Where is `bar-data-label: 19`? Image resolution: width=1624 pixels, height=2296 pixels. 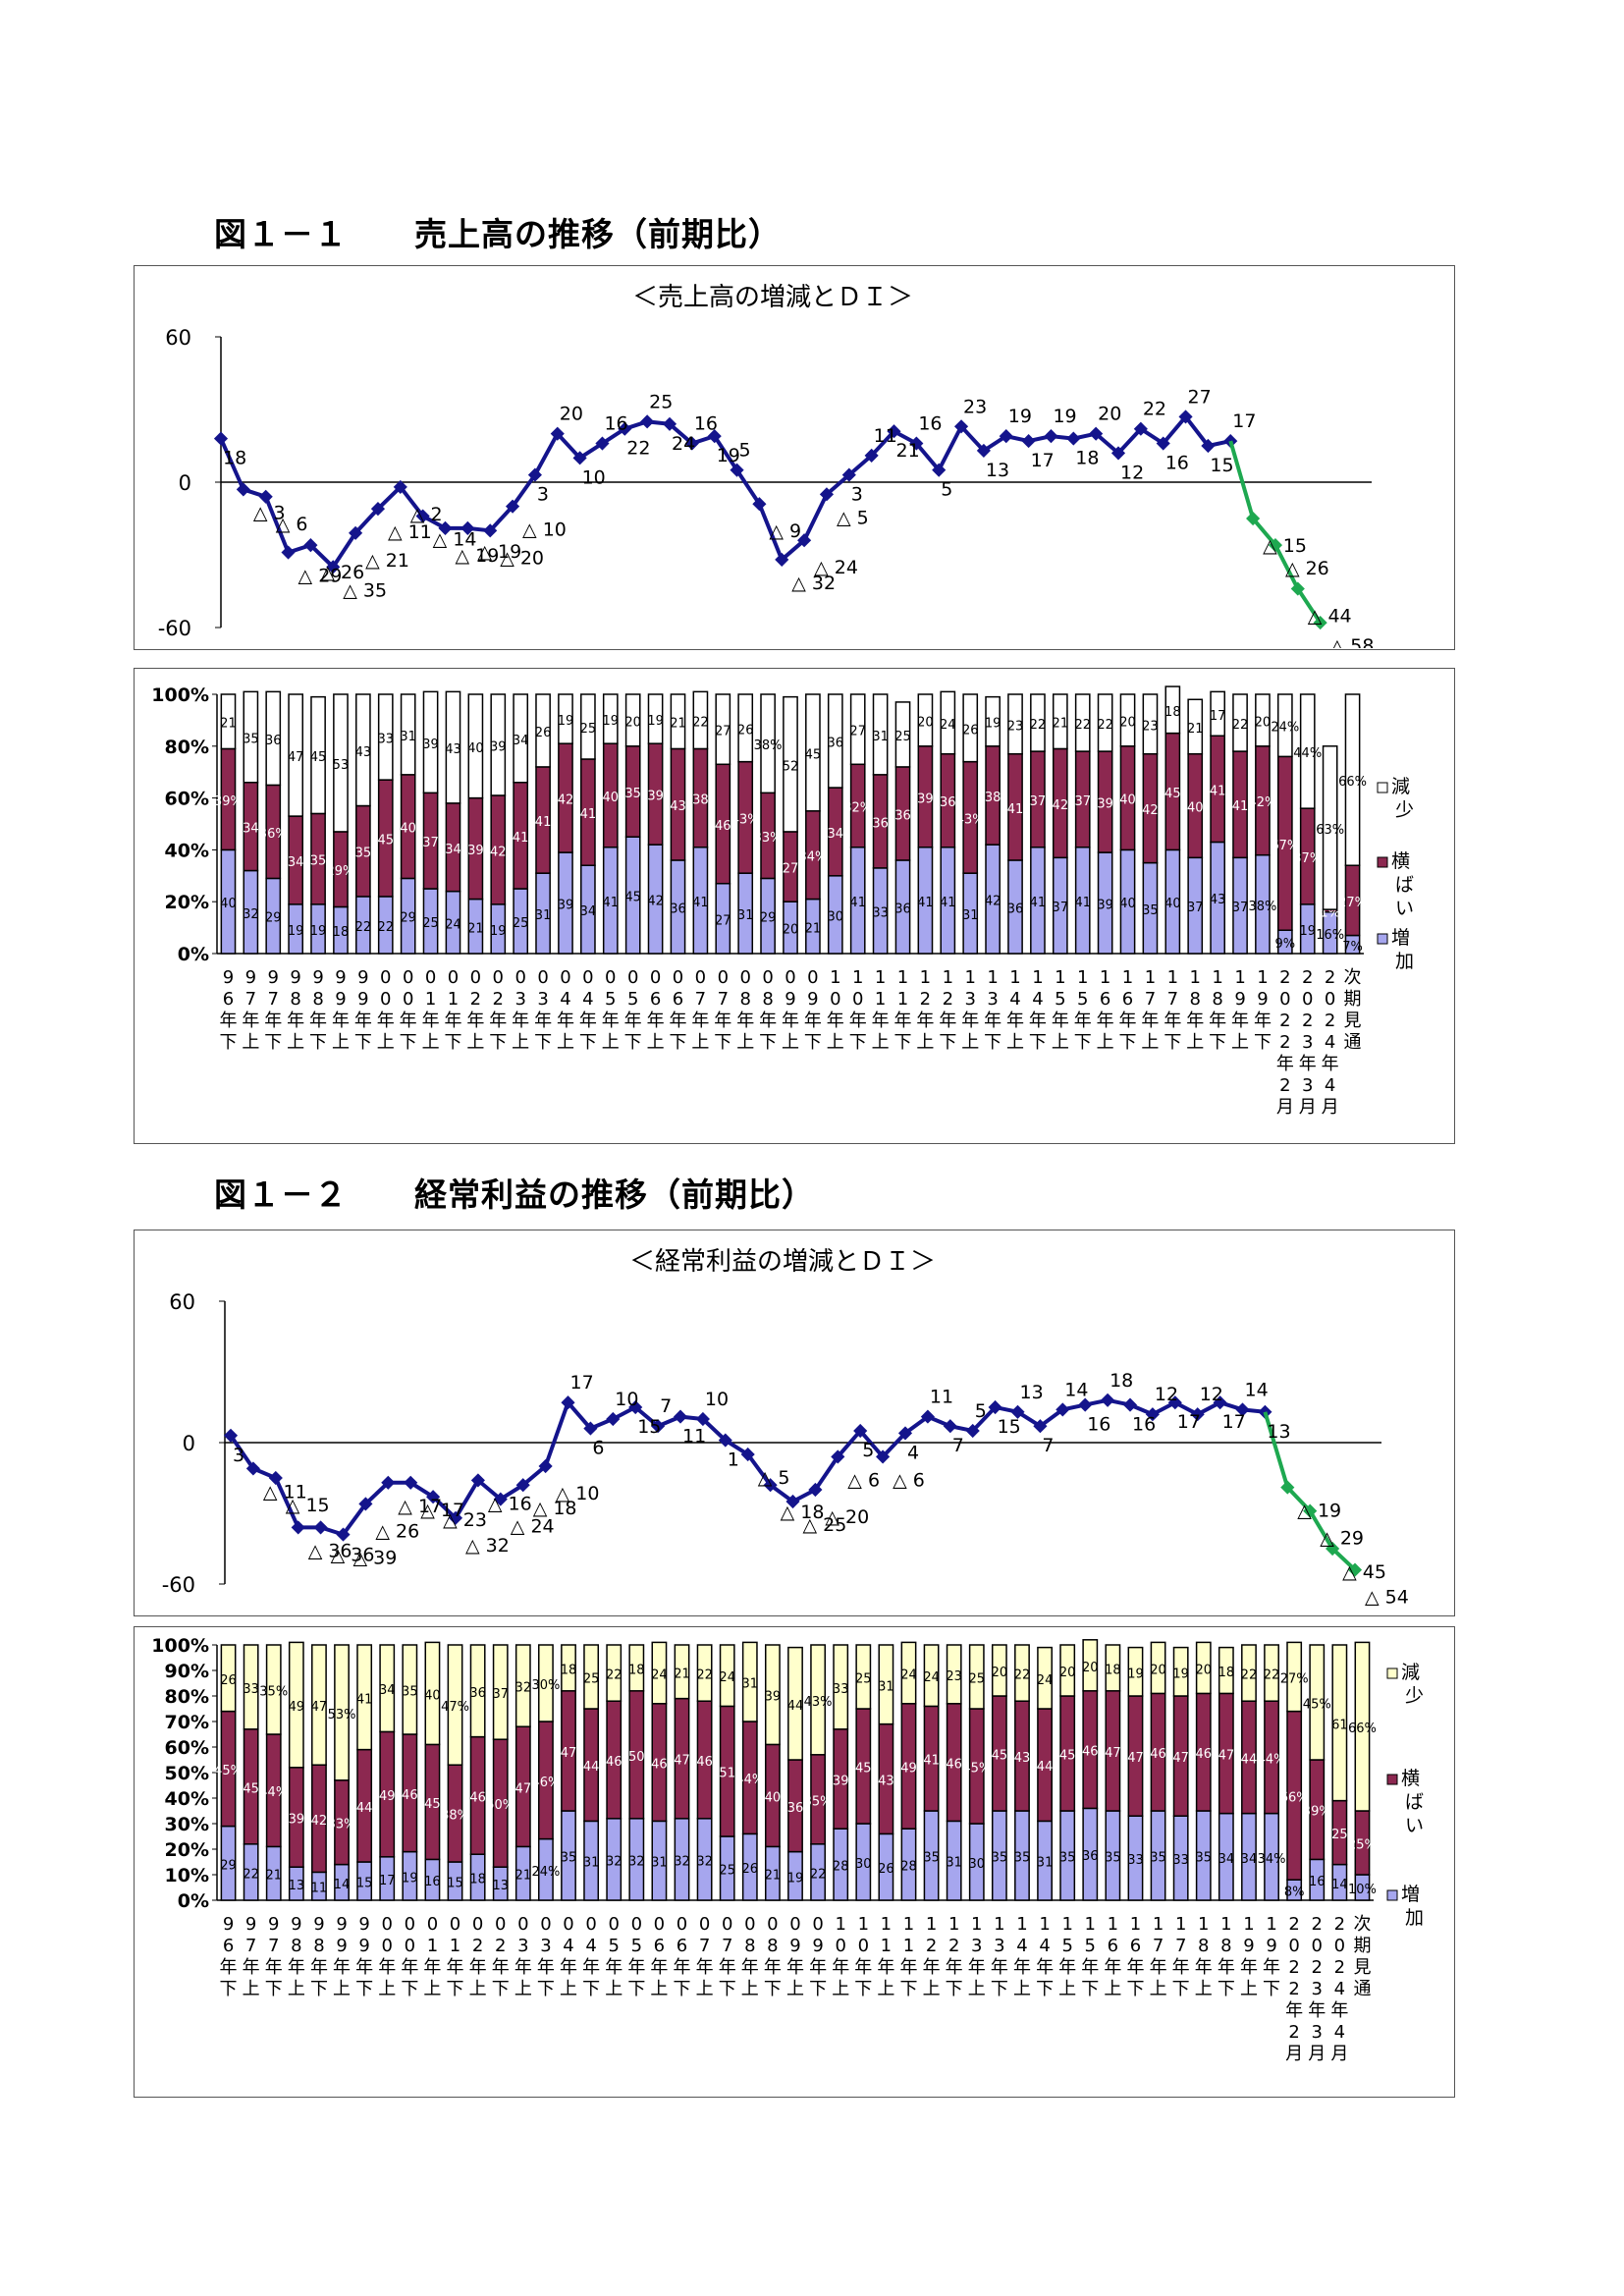
bar-data-label: 19 is located at coordinates (655, 721).